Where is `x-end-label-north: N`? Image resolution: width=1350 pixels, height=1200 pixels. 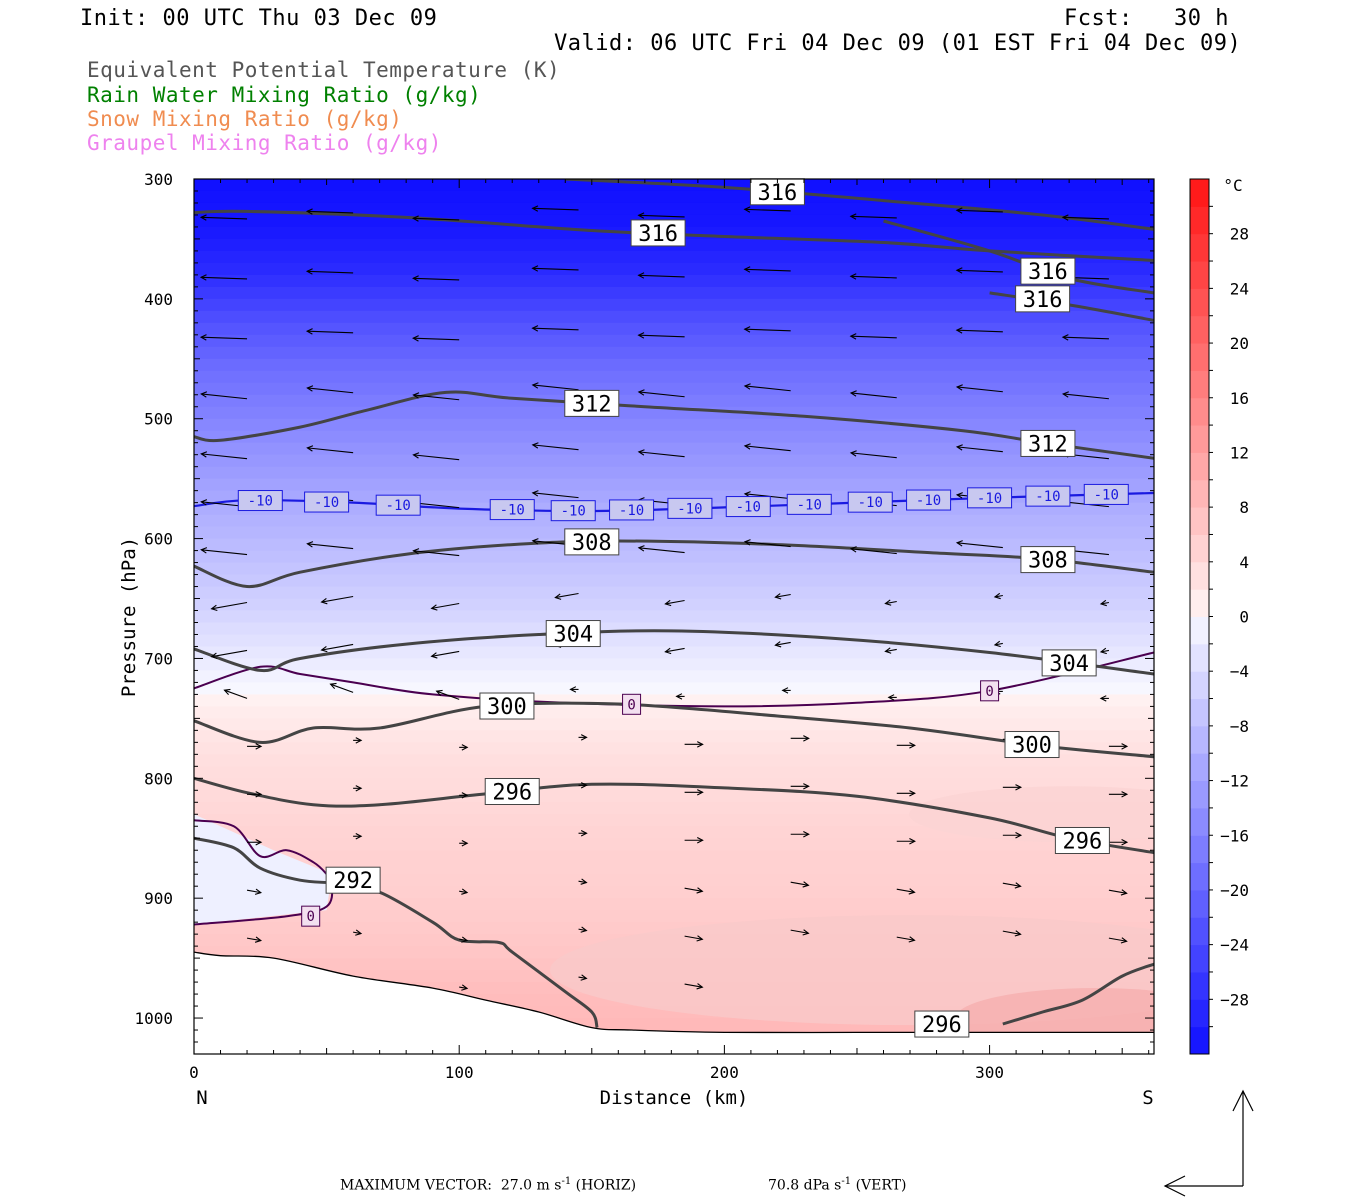
x-end-label-north: N is located at coordinates (201, 1098).